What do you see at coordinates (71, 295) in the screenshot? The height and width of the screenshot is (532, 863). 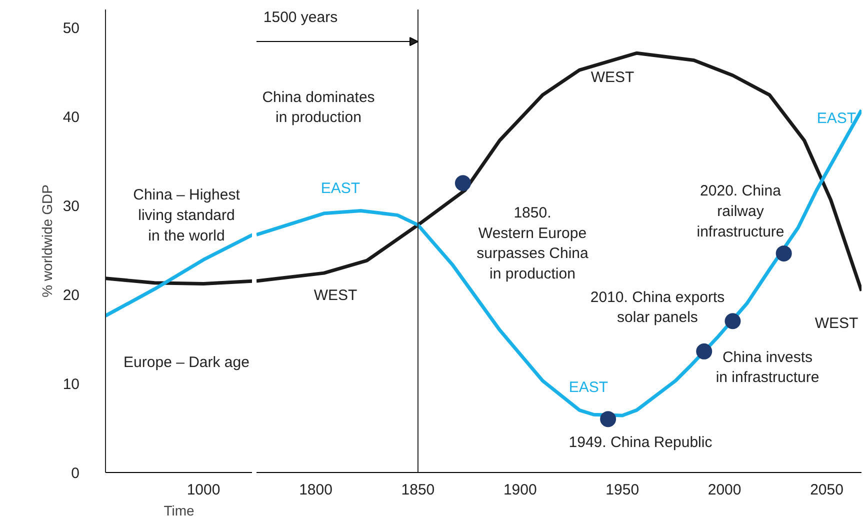 I see `y-tick-label: 20` at bounding box center [71, 295].